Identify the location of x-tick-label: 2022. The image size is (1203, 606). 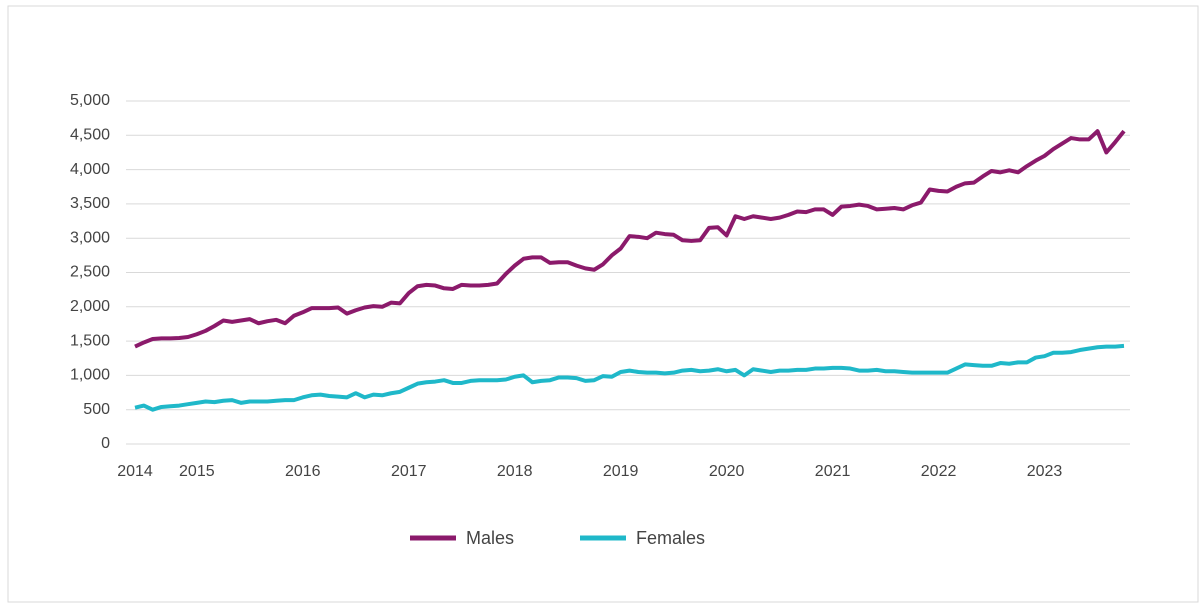
(939, 471).